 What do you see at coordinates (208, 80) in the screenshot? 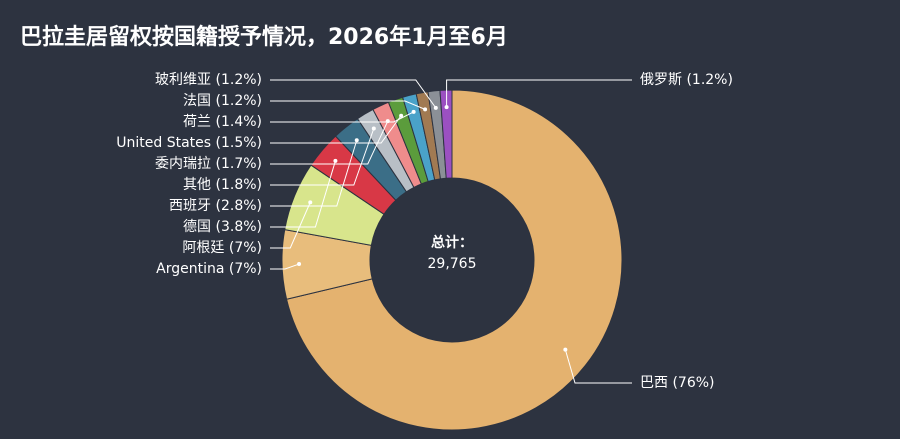
I see `slice-label: 玻利维亚 (1.2%)` at bounding box center [208, 80].